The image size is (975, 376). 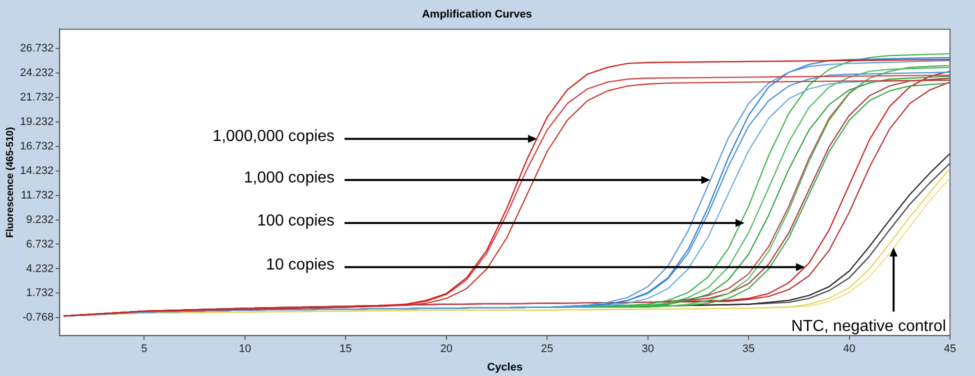 What do you see at coordinates (37, 97) in the screenshot?
I see `y-tick-label: 21.732` at bounding box center [37, 97].